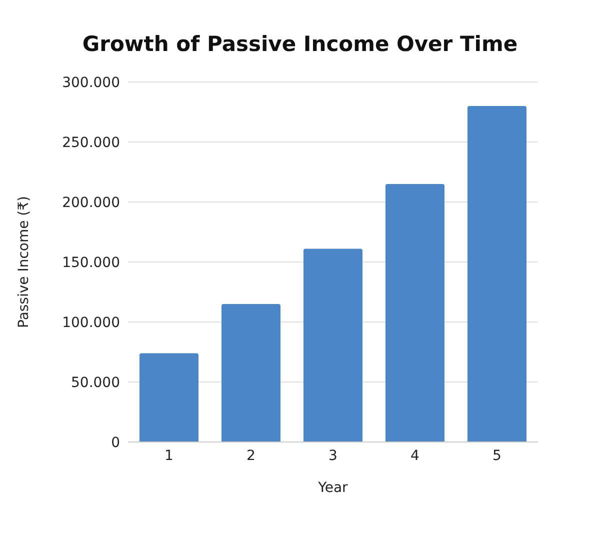 The width and height of the screenshot is (600, 545). I want to click on x-tick-label: 1, so click(169, 456).